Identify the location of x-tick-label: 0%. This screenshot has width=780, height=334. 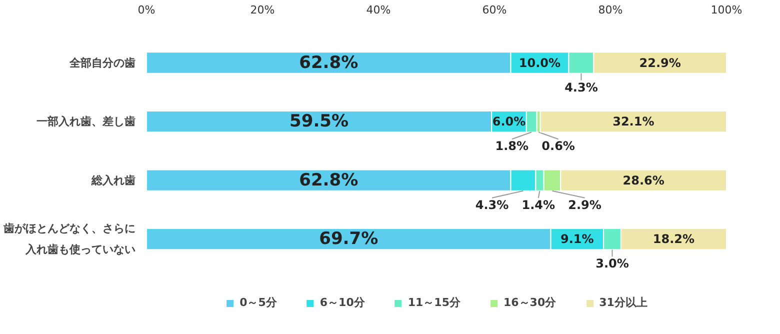
(147, 10).